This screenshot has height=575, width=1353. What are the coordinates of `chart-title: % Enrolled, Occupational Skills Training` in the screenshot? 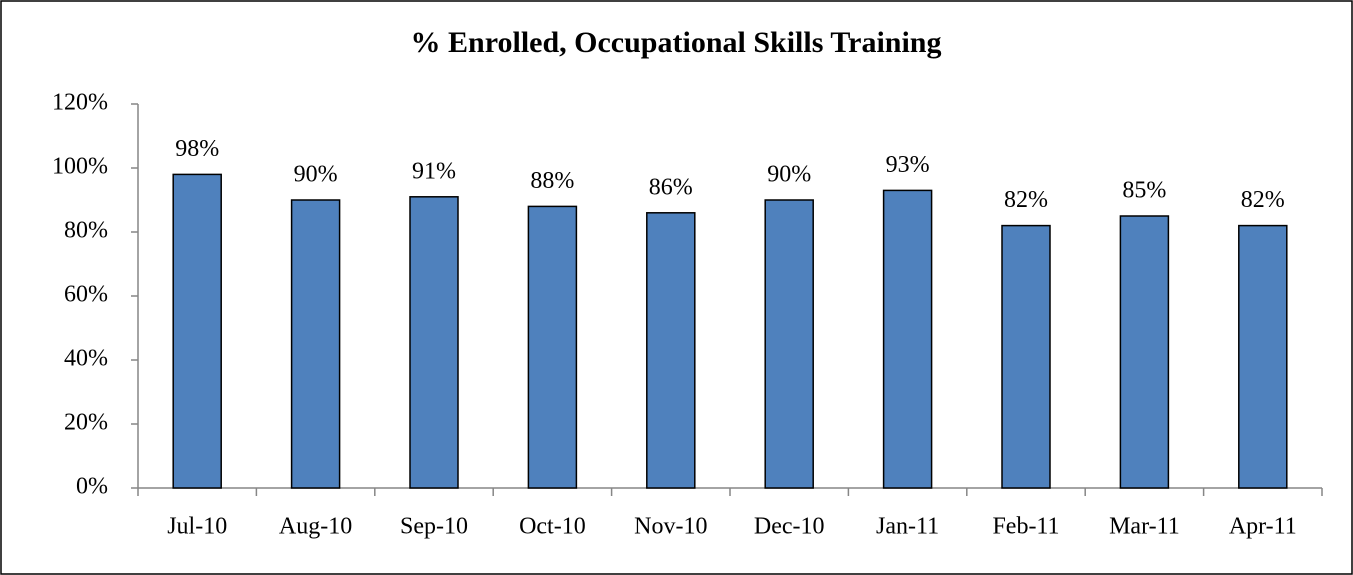 It's located at (676, 42).